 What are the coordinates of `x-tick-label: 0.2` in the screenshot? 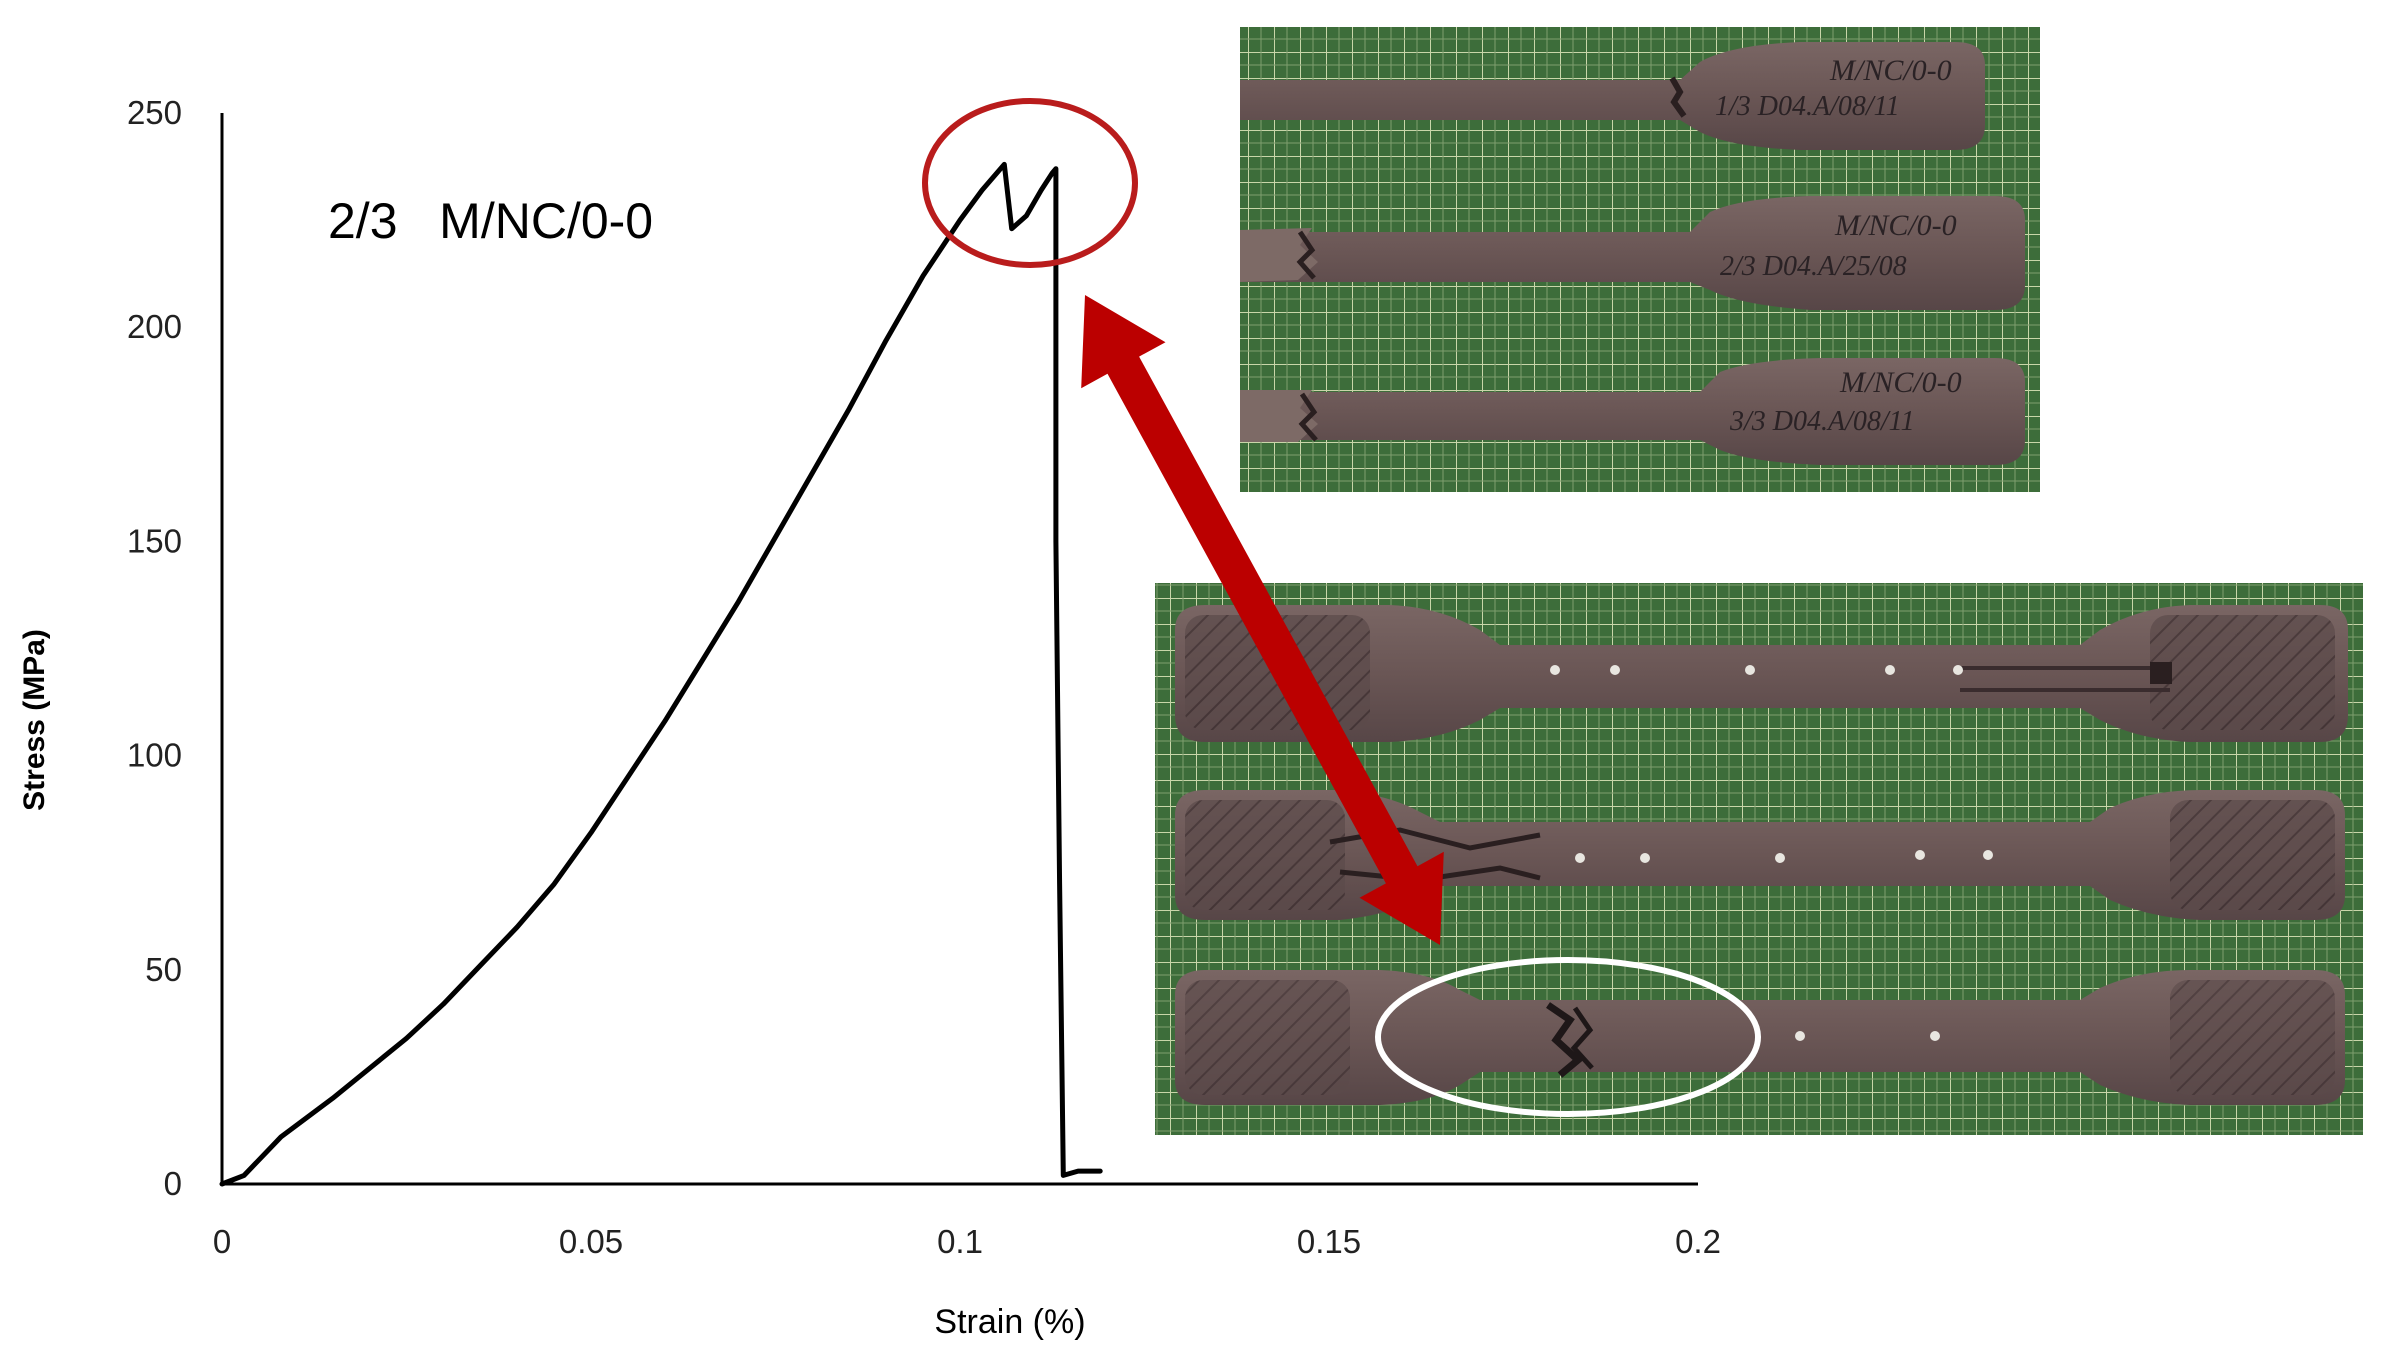 It's located at (1698, 1241).